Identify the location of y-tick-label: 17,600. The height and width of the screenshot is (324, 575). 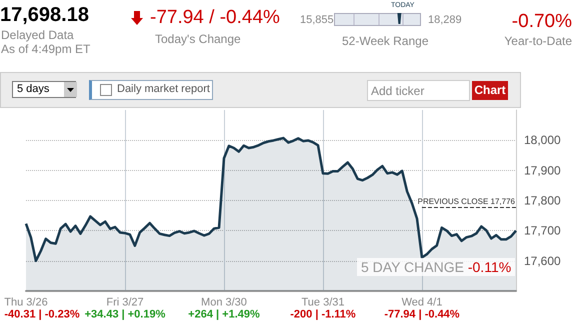
(543, 261).